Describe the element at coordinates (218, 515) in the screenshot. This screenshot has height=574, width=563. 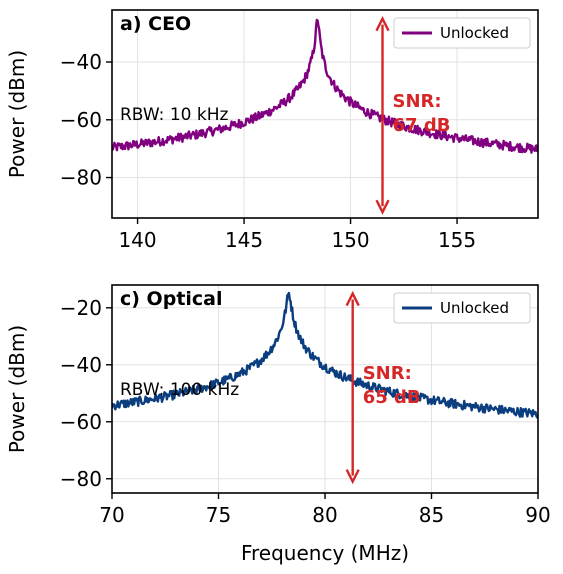
I see `x-tick-label: 75` at that location.